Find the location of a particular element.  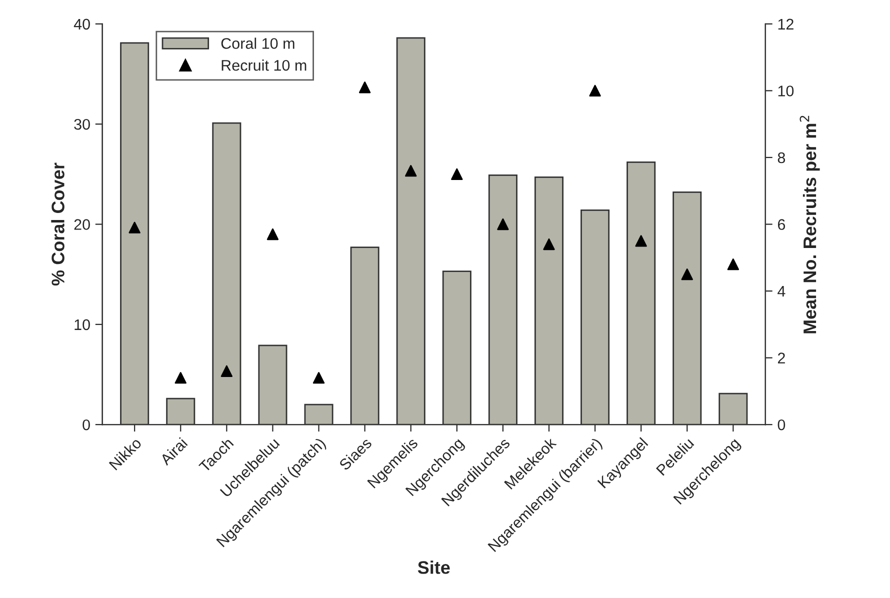

y-tick-label: 10 is located at coordinates (82, 324).